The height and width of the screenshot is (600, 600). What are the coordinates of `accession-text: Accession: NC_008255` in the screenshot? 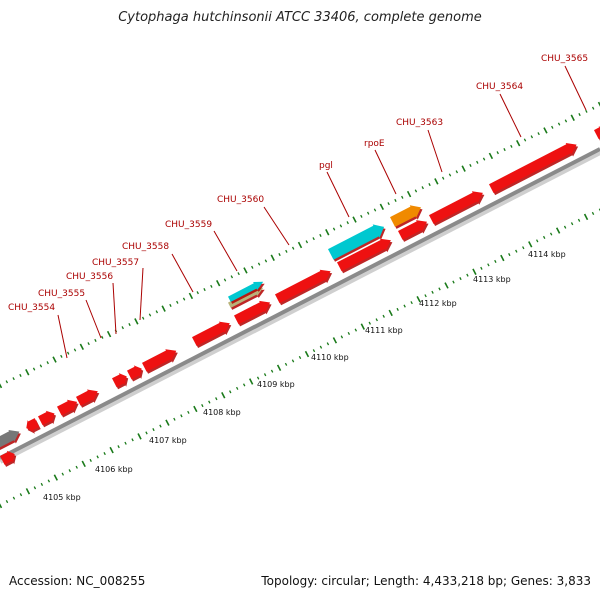 It's located at (77, 581).